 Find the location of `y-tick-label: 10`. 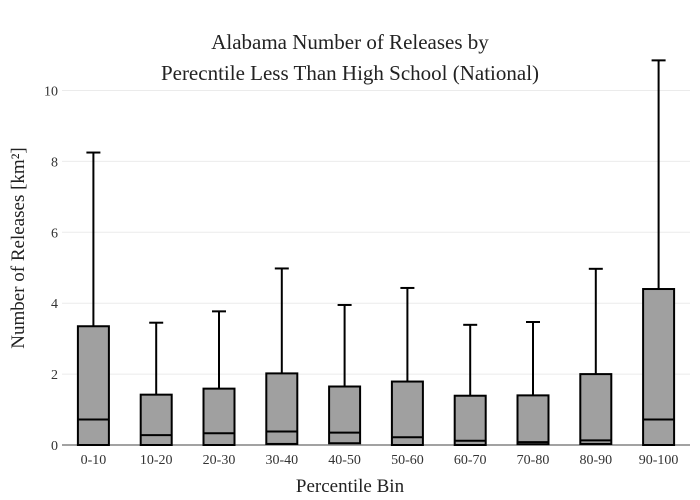

y-tick-label: 10 is located at coordinates (51, 92).